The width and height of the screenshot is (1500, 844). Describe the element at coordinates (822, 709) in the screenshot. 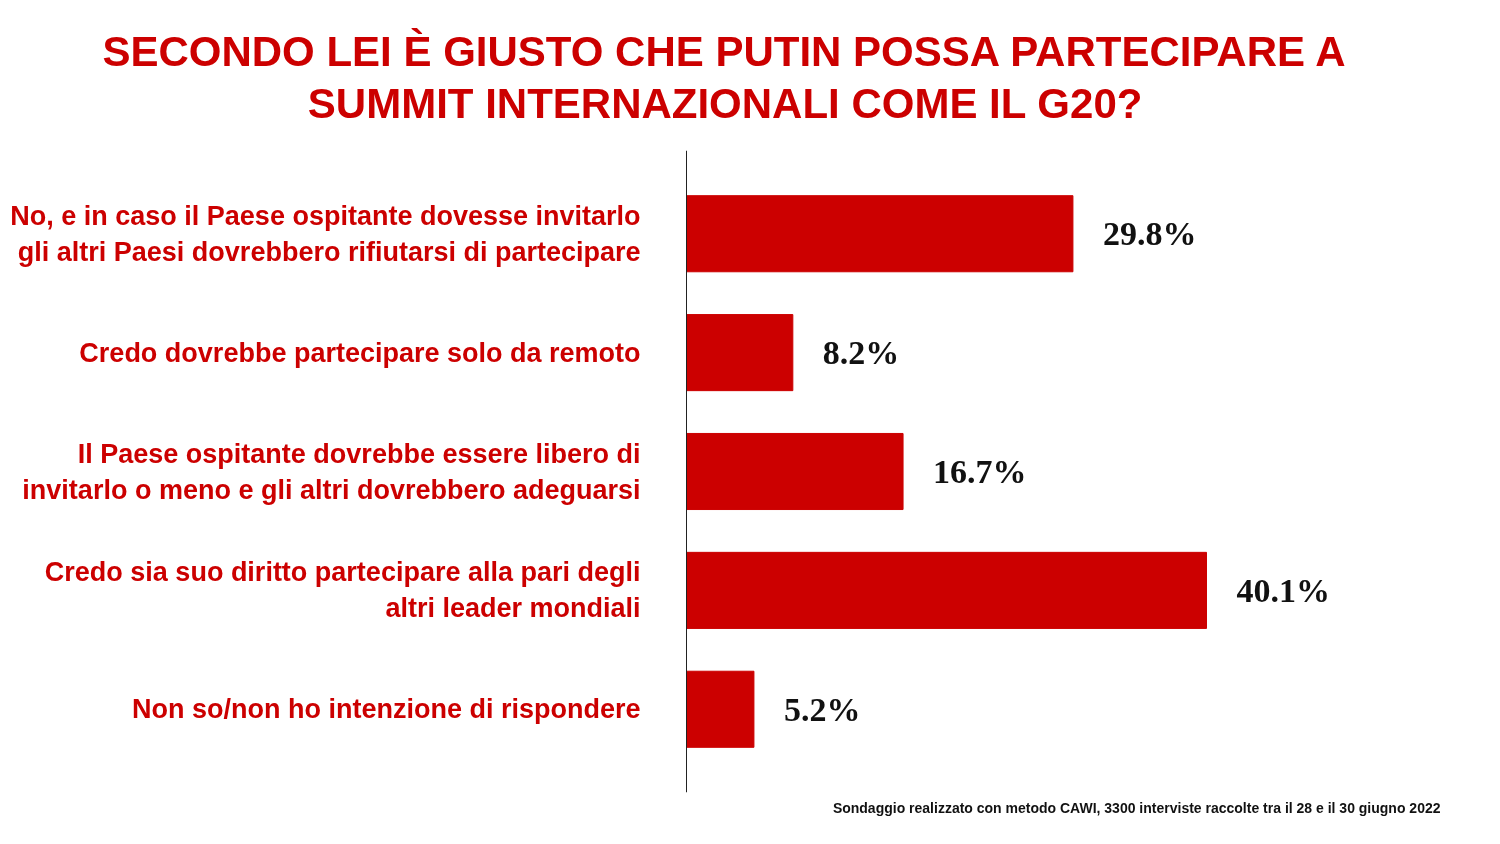

I see `data-label: 5.2%` at that location.